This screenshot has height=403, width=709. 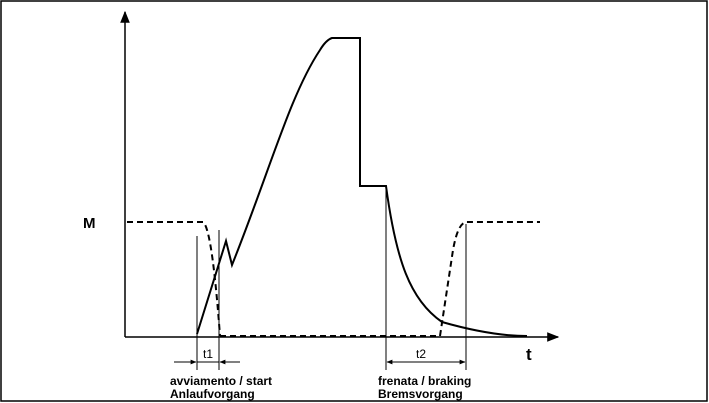 What do you see at coordinates (221, 381) in the screenshot?
I see `start-caption-line1: avviamento / start` at bounding box center [221, 381].